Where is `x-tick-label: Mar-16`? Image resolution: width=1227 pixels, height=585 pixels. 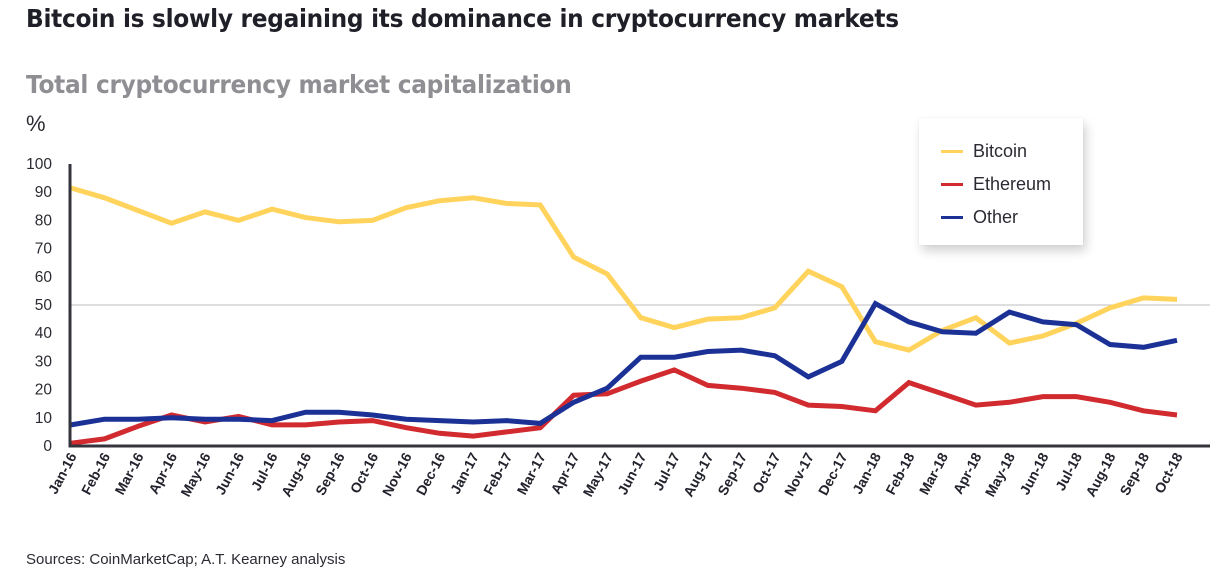
x-tick-label: Mar-16 is located at coordinates (128, 474).